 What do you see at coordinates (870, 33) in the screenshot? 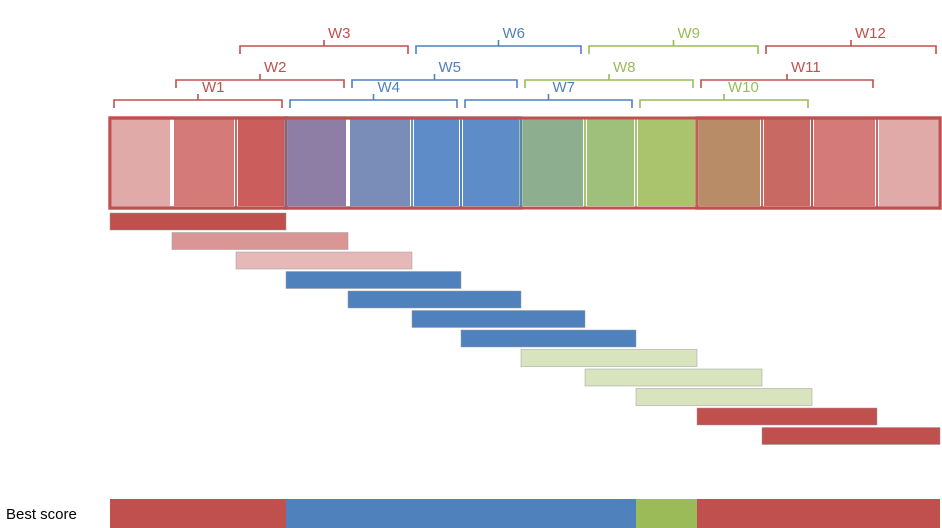
I see `window-label: W12` at bounding box center [870, 33].